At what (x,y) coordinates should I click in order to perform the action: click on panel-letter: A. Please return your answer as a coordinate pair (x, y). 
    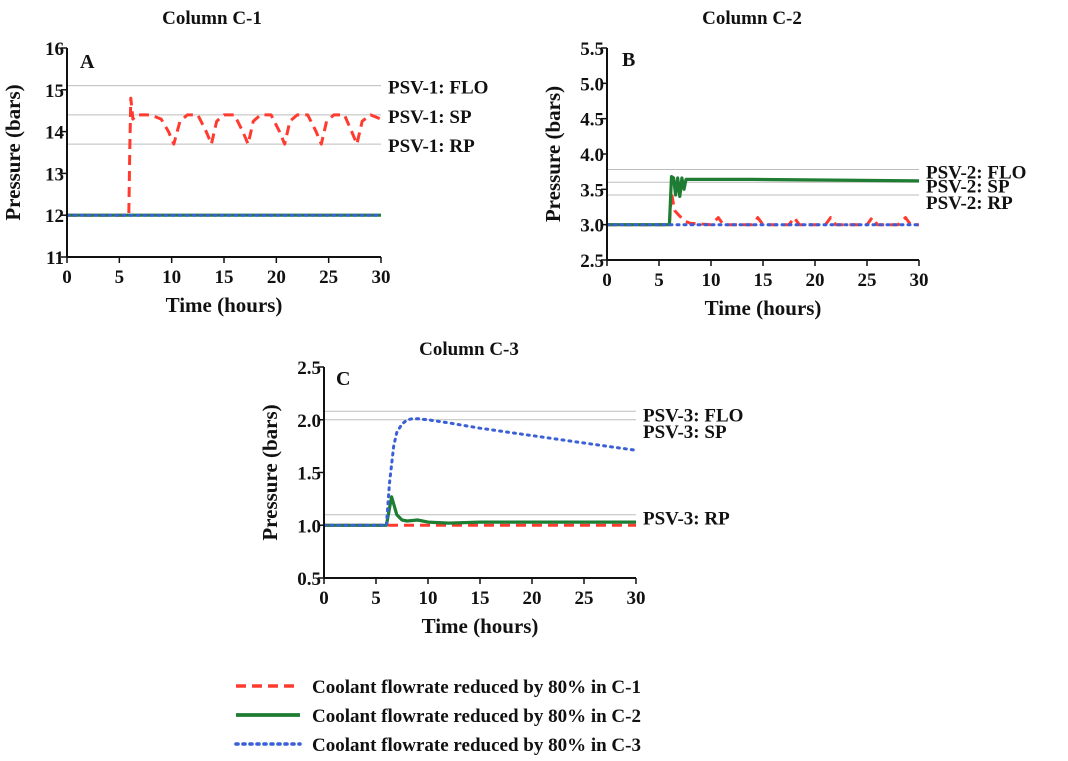
    Looking at the image, I should click on (87, 62).